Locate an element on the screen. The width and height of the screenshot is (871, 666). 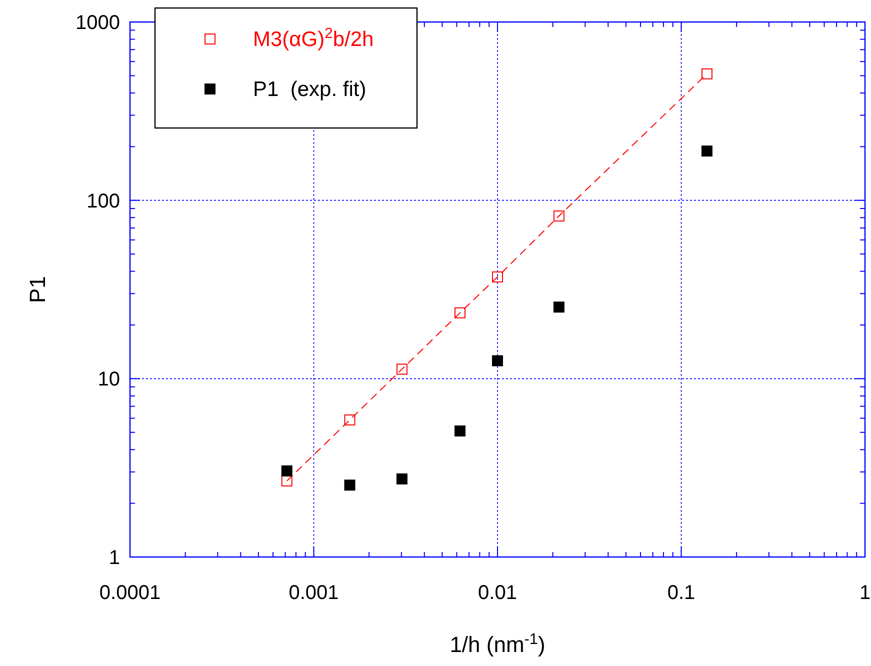
y-axis-title: P1 is located at coordinates (37, 289).